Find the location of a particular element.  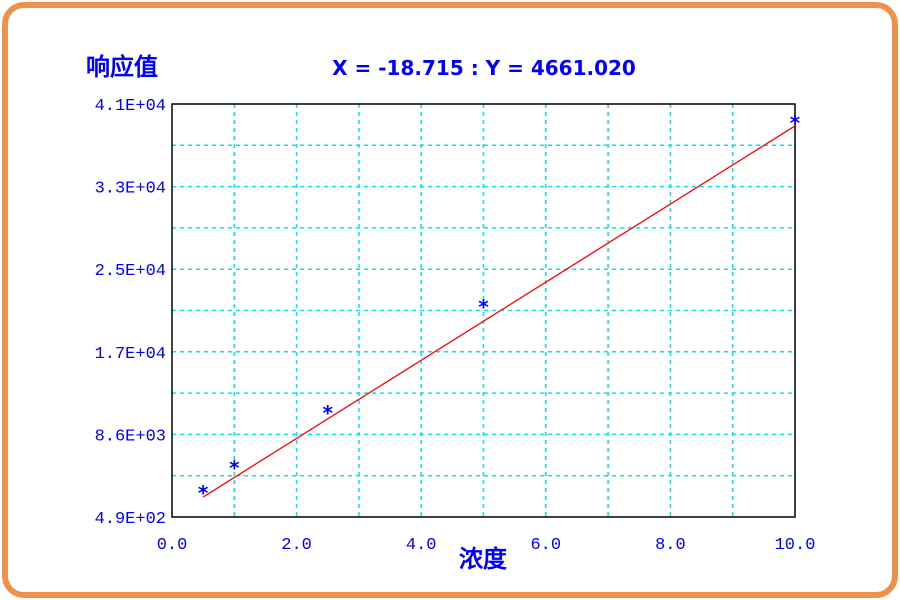

x-tick-label: 6.0 is located at coordinates (545, 545).